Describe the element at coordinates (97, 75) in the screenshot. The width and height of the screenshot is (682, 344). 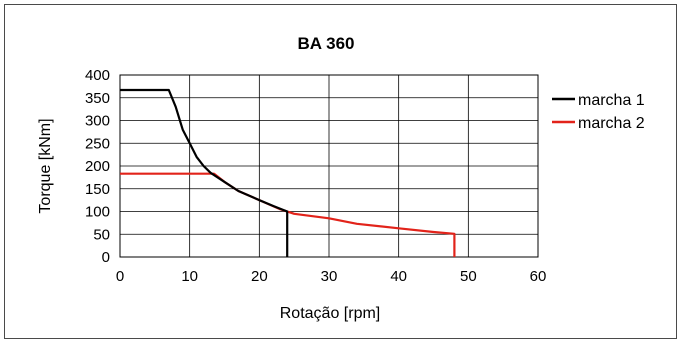
I see `y-tick-label: 400` at that location.